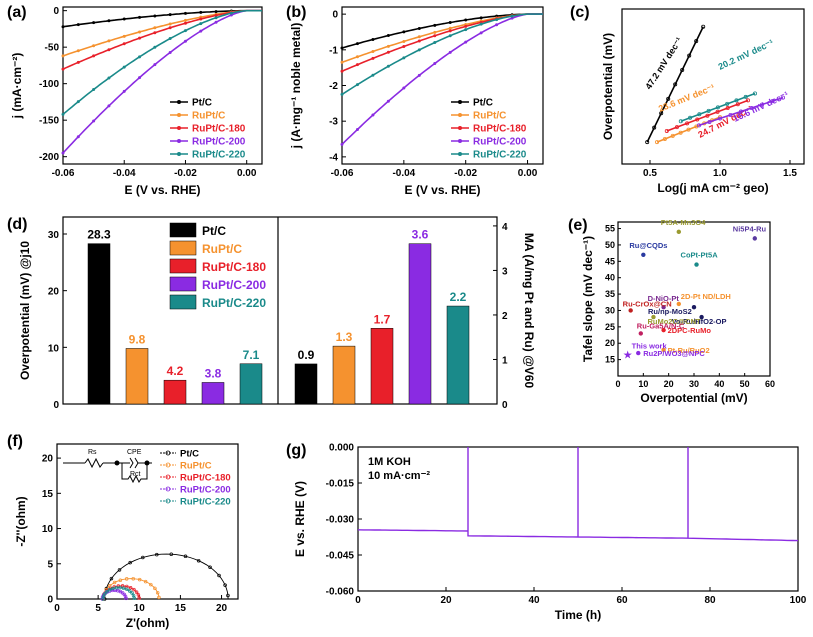  What do you see at coordinates (147, 463) in the screenshot?
I see `panel-f-circuit-node` at bounding box center [147, 463].